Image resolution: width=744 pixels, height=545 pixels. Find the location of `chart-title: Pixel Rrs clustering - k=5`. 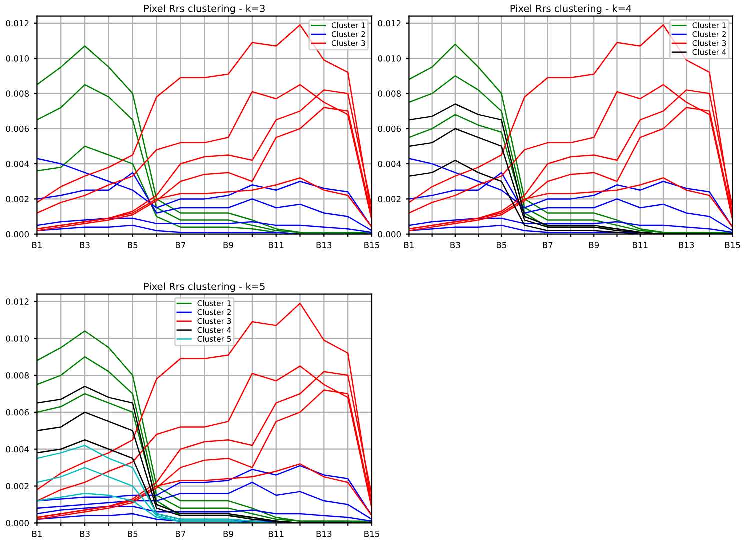

chart-title: Pixel Rrs clustering - k=5 is located at coordinates (204, 287).